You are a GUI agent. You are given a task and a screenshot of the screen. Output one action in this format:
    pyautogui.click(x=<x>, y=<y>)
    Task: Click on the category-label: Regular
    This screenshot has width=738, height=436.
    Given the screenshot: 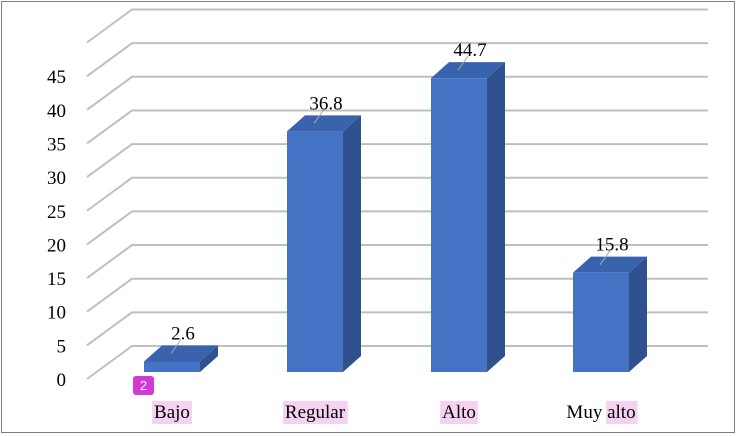 What is the action you would take?
    pyautogui.click(x=315, y=412)
    